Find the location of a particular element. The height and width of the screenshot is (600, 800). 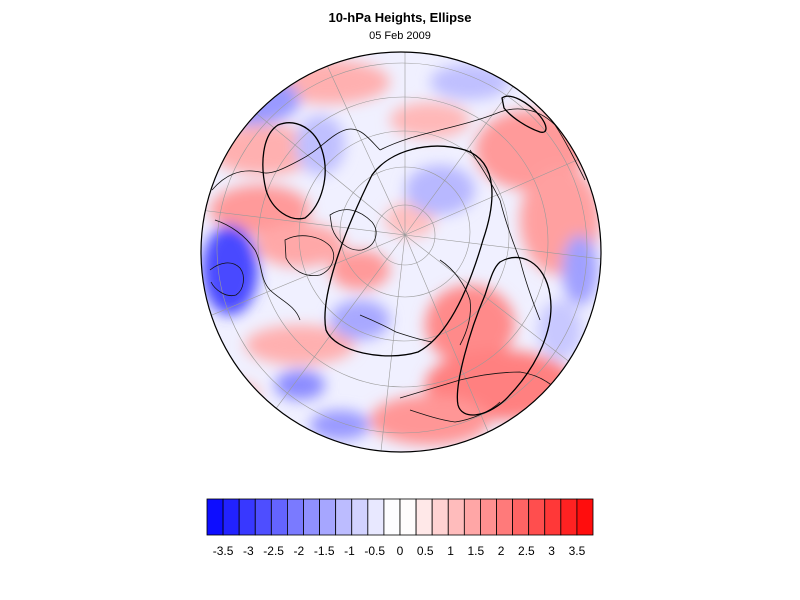

colorbar-tick-label: 0.5 is located at coordinates (425, 551).